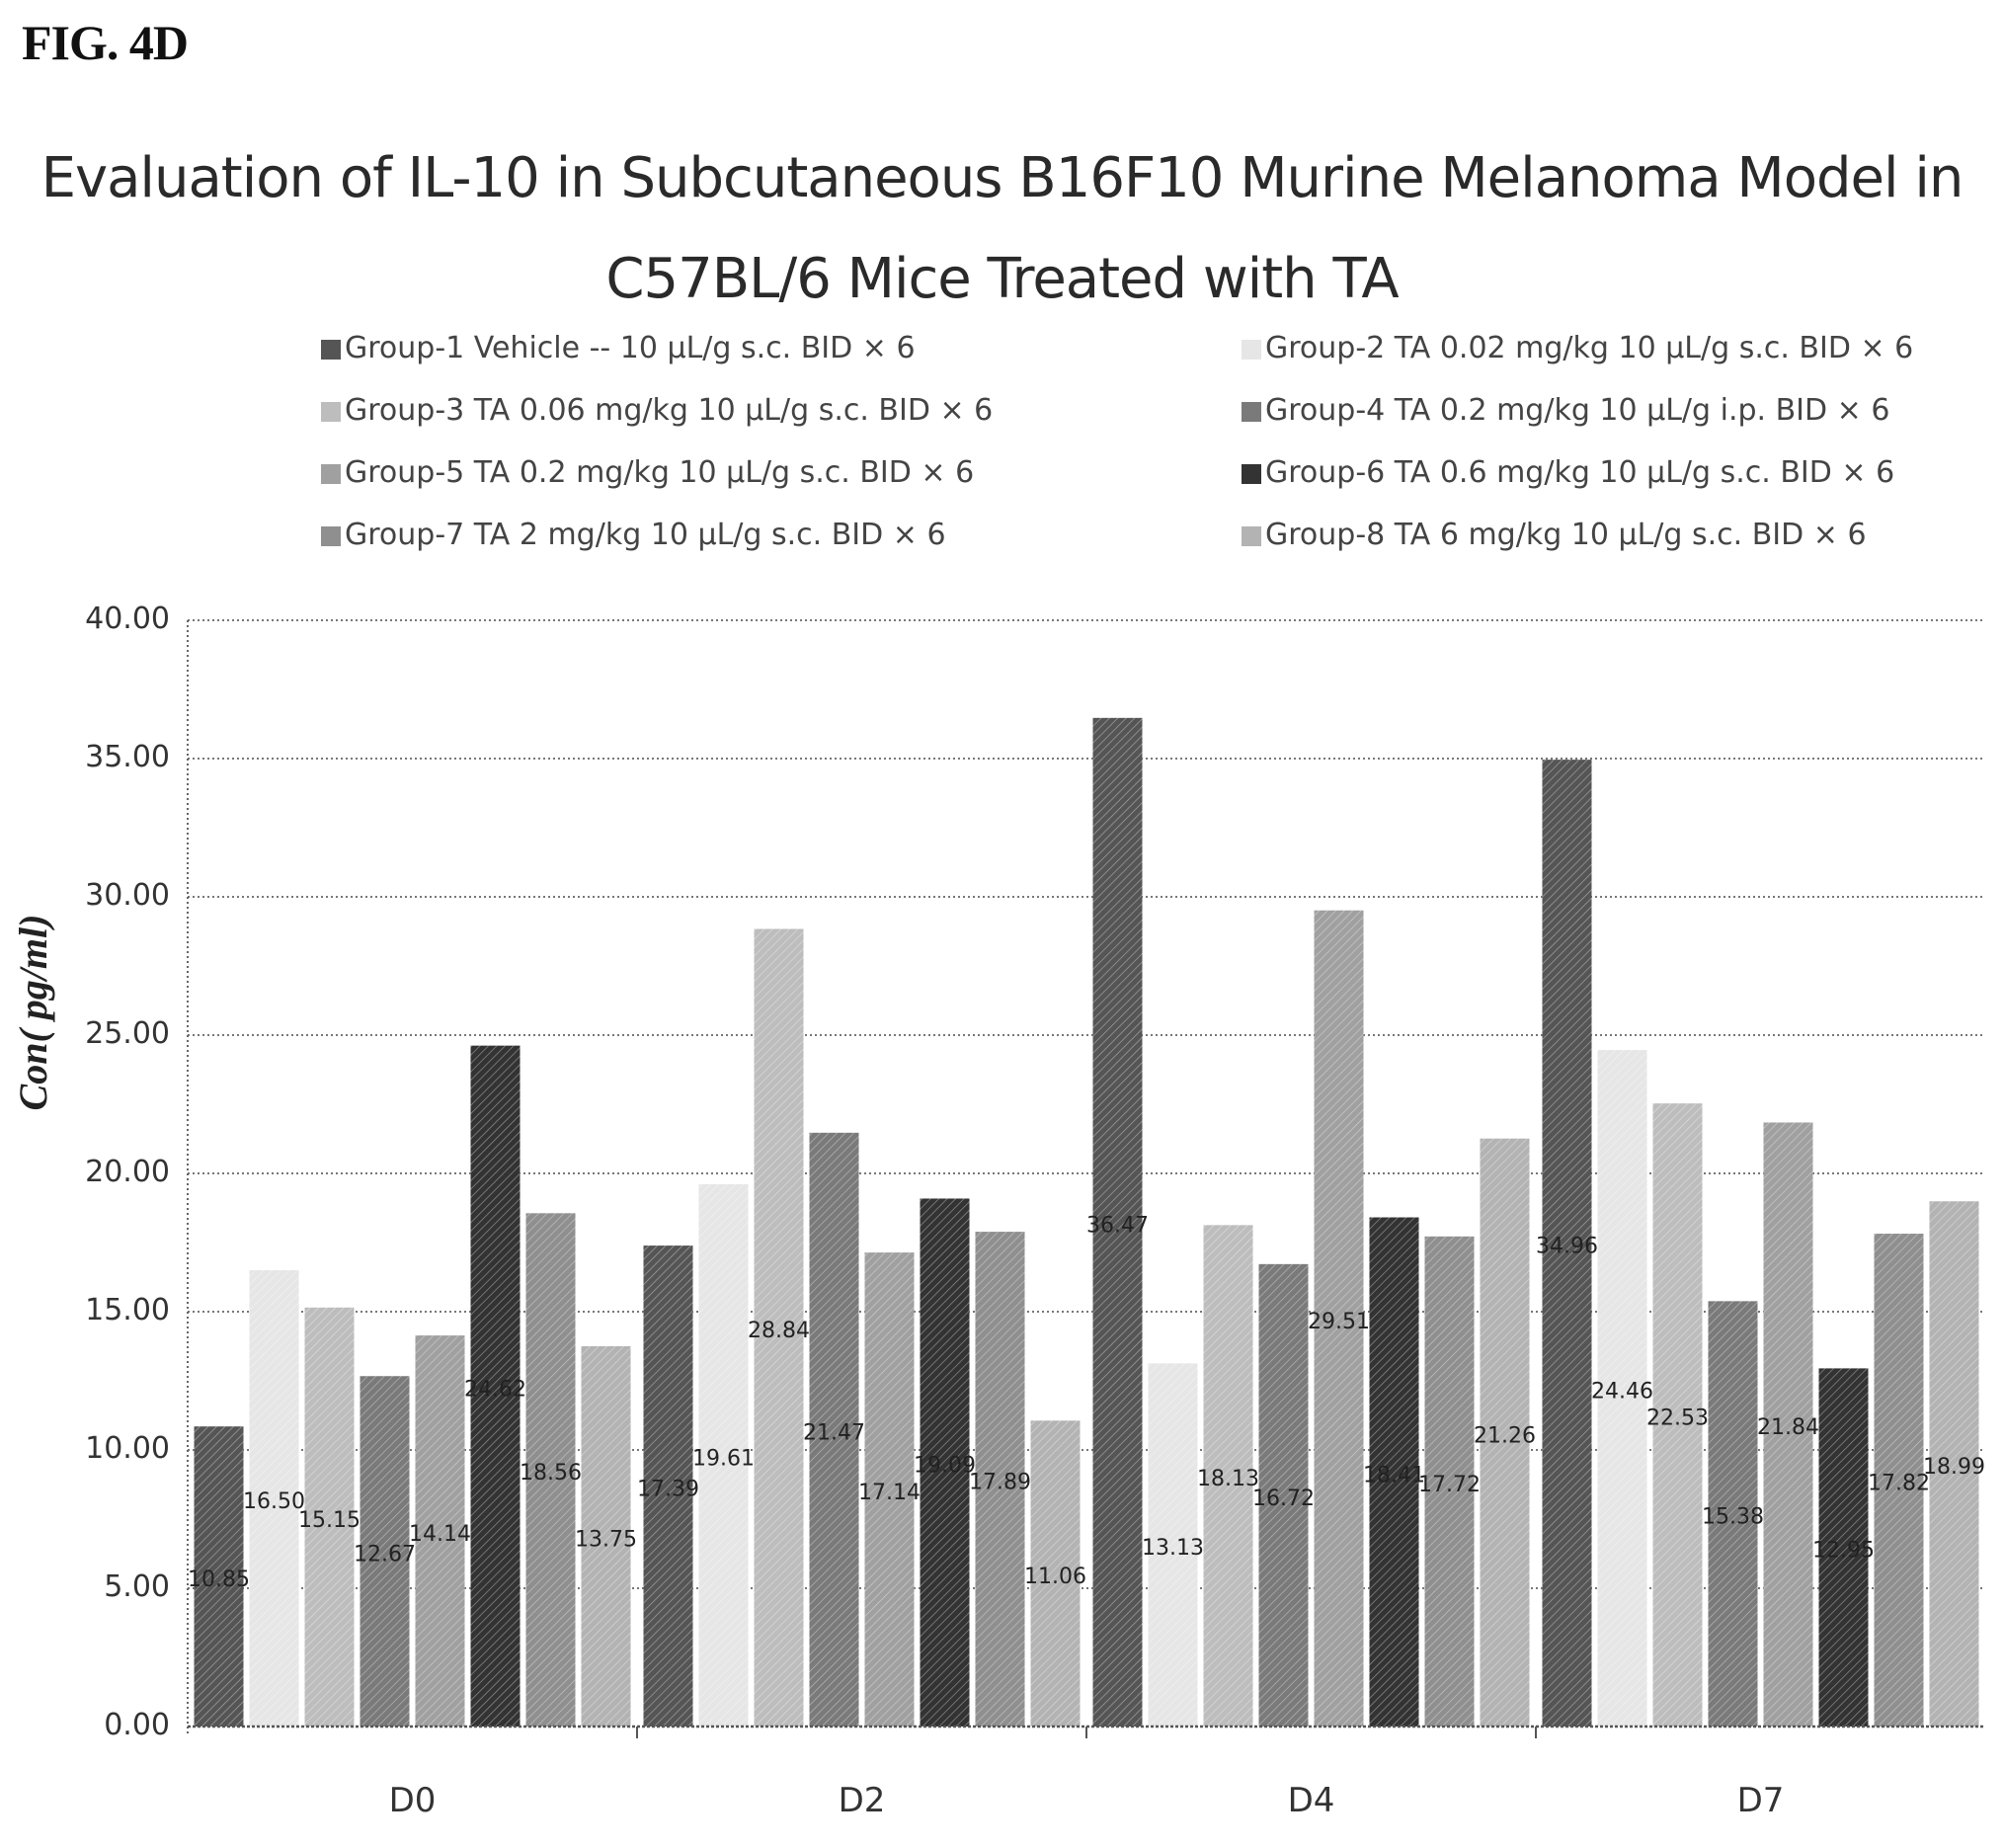 The image size is (2004, 1848). Describe the element at coordinates (551, 1474) in the screenshot. I see `data-label: 18.56` at that location.